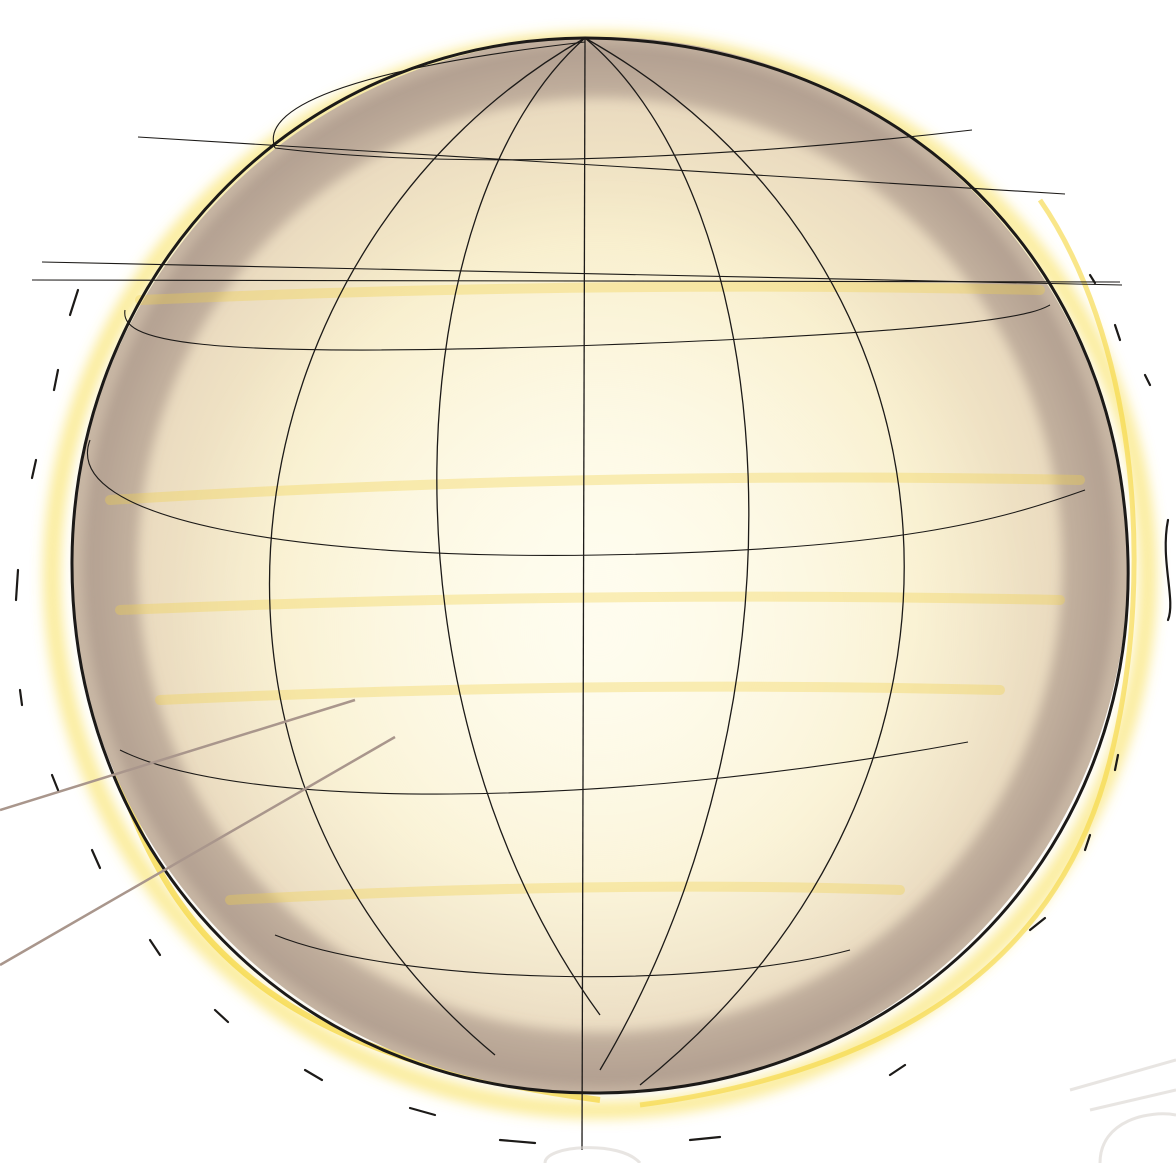 The image size is (1176, 1163). I want to click on watermark-shape, so click(859, 1110).